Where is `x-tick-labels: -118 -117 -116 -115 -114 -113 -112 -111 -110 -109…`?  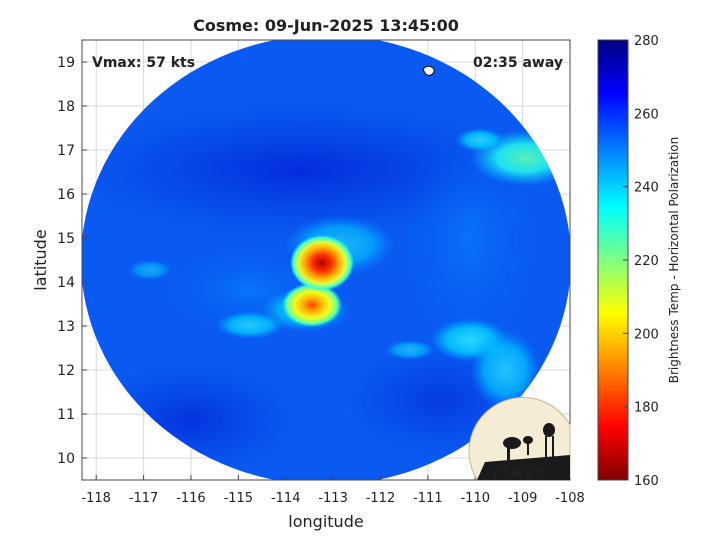
x-tick-labels: -118 -117 -116 -115 -114 -113 -112 -111 -110 -109… is located at coordinates (333, 490).